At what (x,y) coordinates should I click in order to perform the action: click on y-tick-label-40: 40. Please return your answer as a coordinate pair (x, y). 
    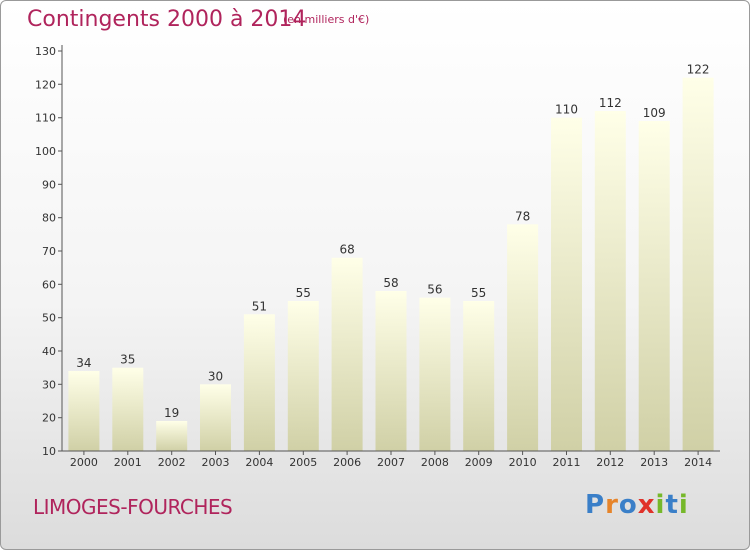
    Looking at the image, I should click on (49, 351).